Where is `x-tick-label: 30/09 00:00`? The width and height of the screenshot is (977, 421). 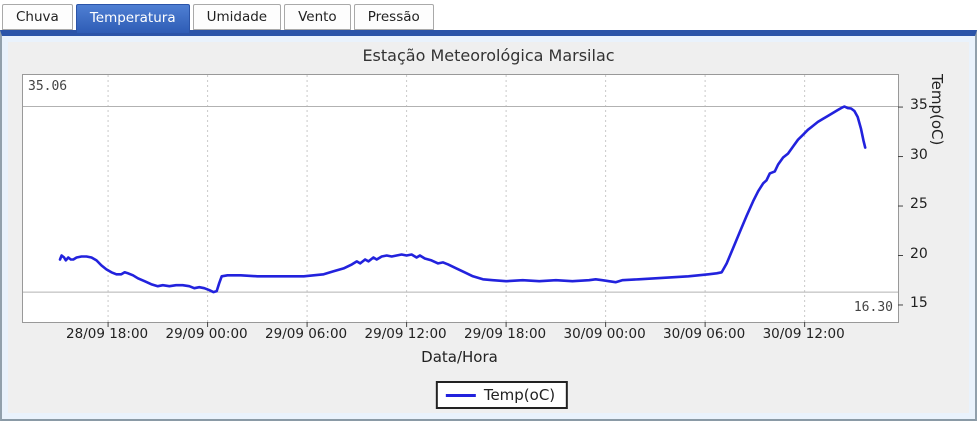
x-tick-label: 30/09 00:00 is located at coordinates (604, 334).